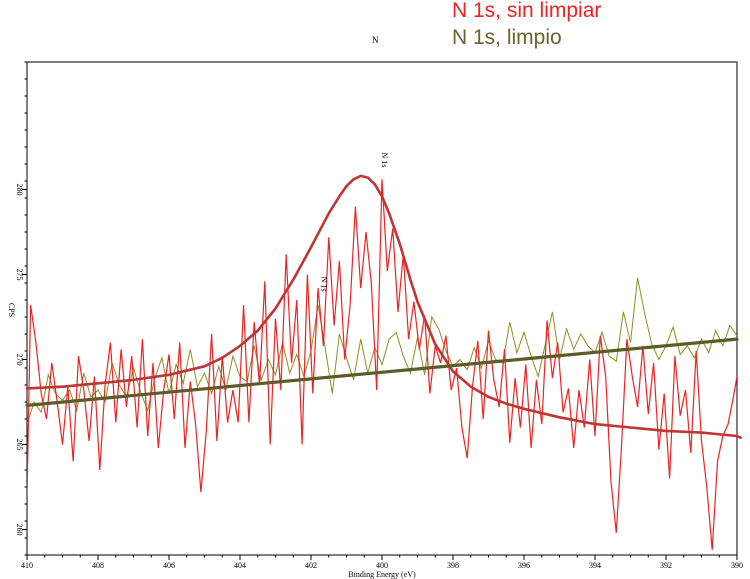 The height and width of the screenshot is (579, 750). What do you see at coordinates (19, 360) in the screenshot?
I see `y-tick-label: 270` at bounding box center [19, 360].